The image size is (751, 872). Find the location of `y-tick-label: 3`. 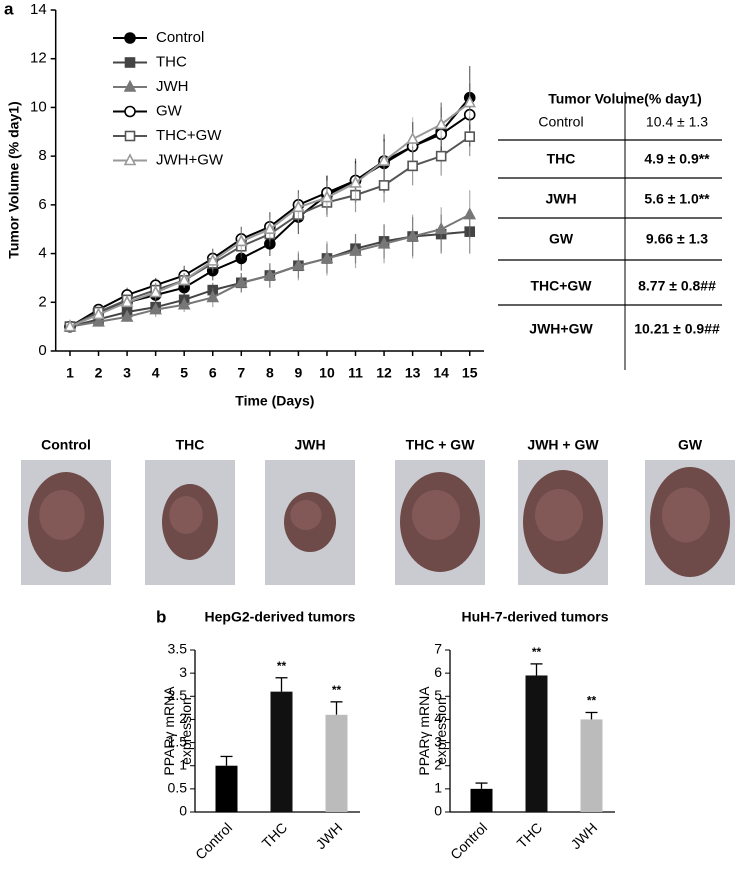

y-tick-label: 3 is located at coordinates (438, 741).